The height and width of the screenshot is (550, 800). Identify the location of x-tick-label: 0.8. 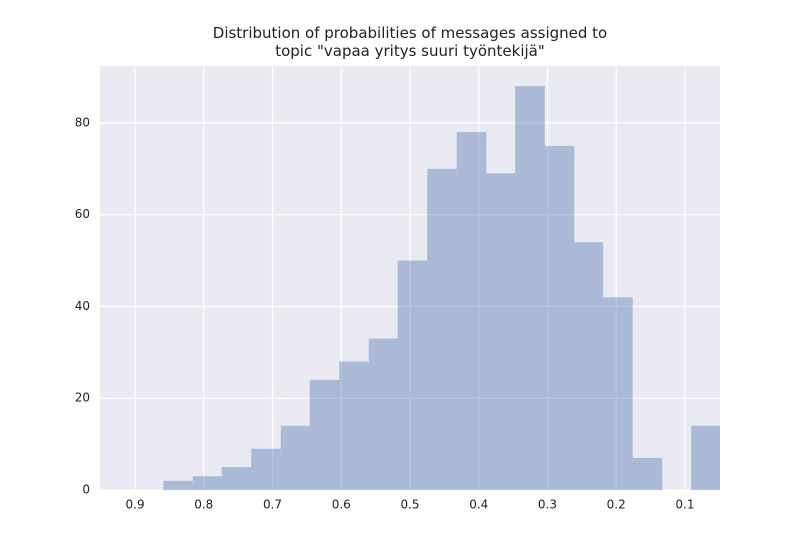
(203, 505).